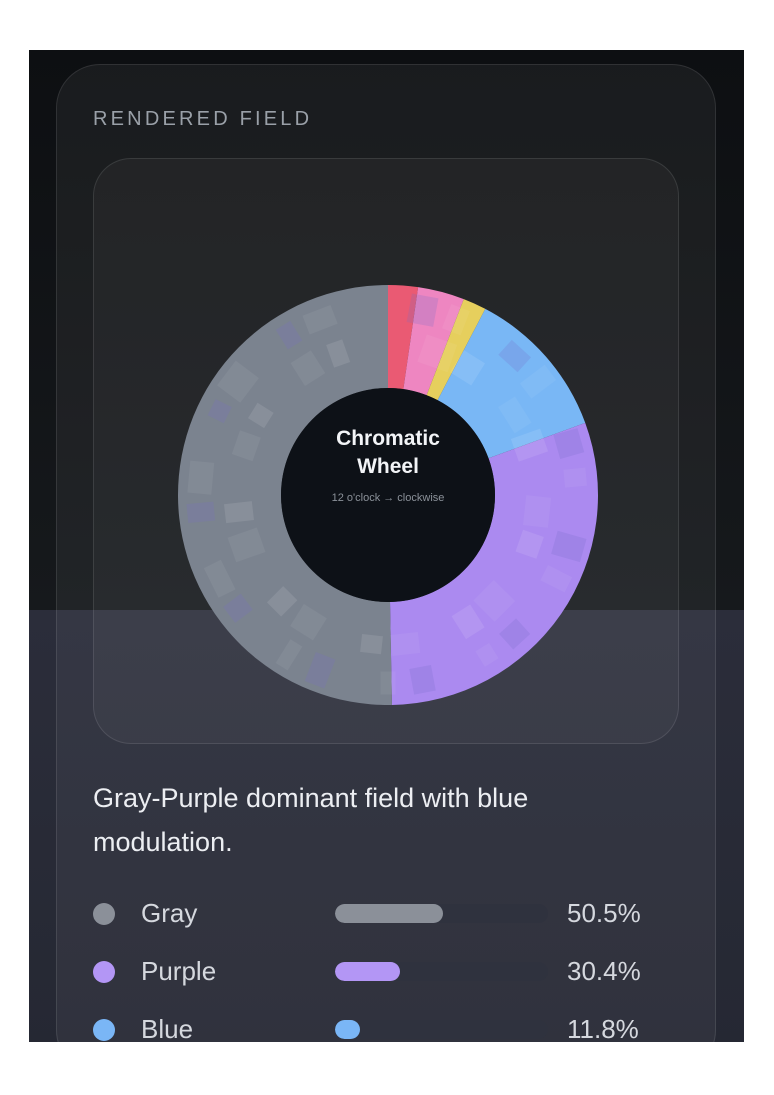 This screenshot has width=774, height=1095. Describe the element at coordinates (388, 466) in the screenshot. I see `wheel-title-line2: Wheel` at that location.